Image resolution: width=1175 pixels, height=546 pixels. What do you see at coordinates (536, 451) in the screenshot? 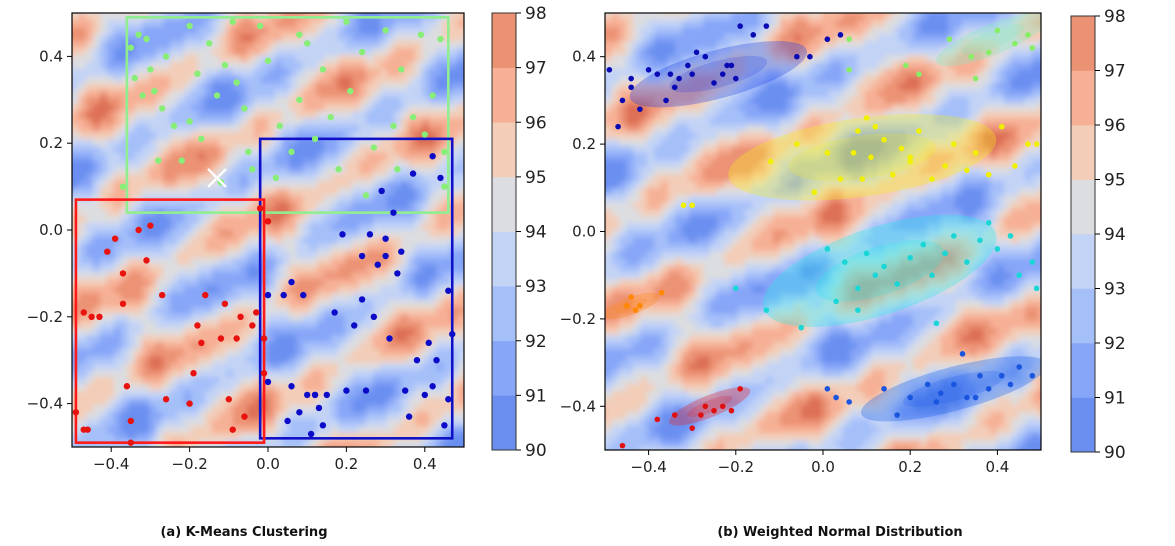
I see `colorbar-tick-label: 90` at bounding box center [536, 451].